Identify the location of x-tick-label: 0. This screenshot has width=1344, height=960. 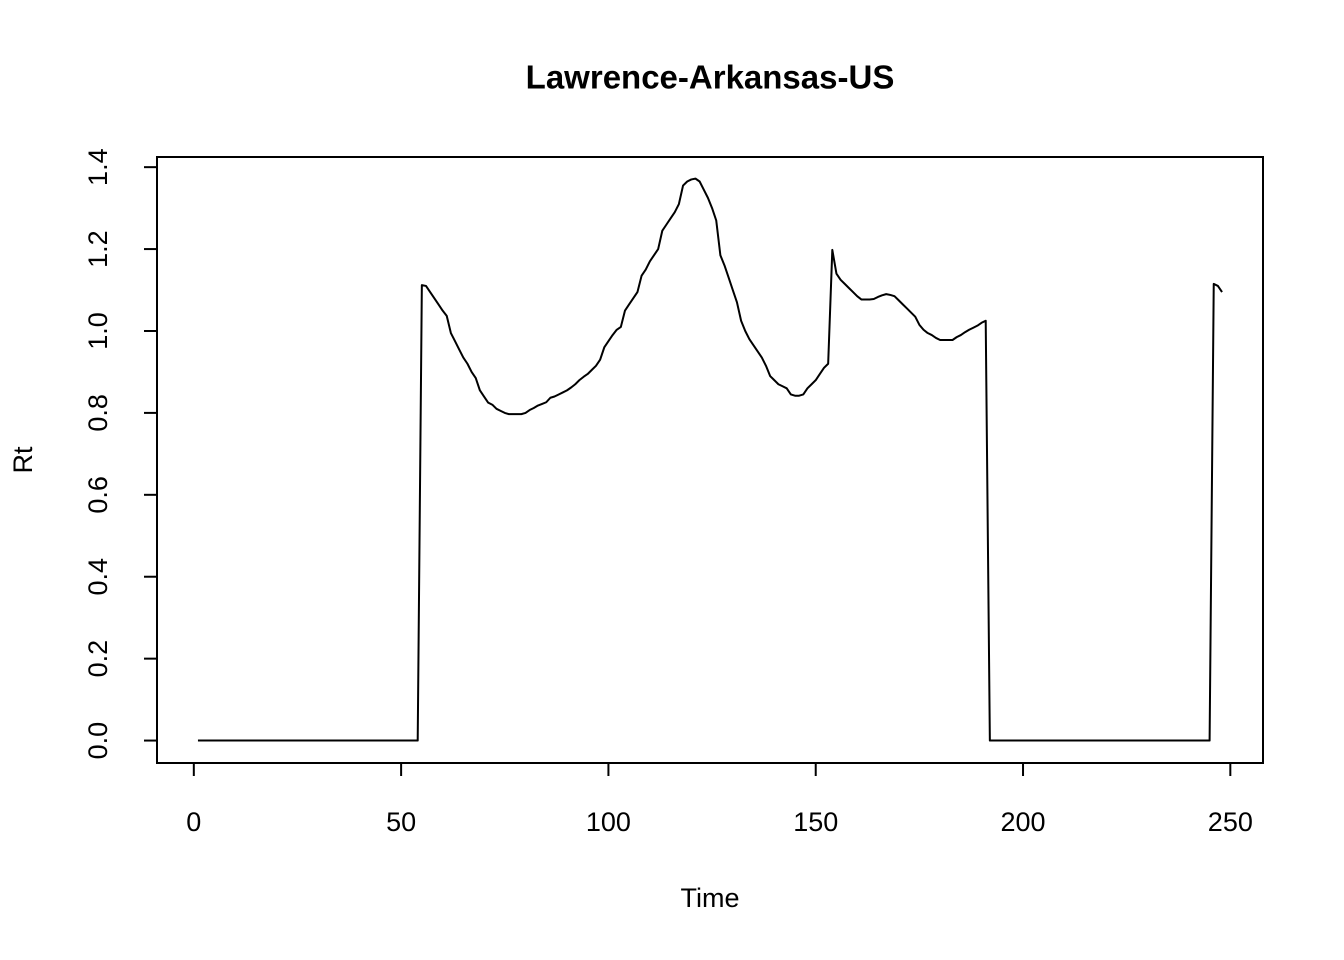
(193, 822).